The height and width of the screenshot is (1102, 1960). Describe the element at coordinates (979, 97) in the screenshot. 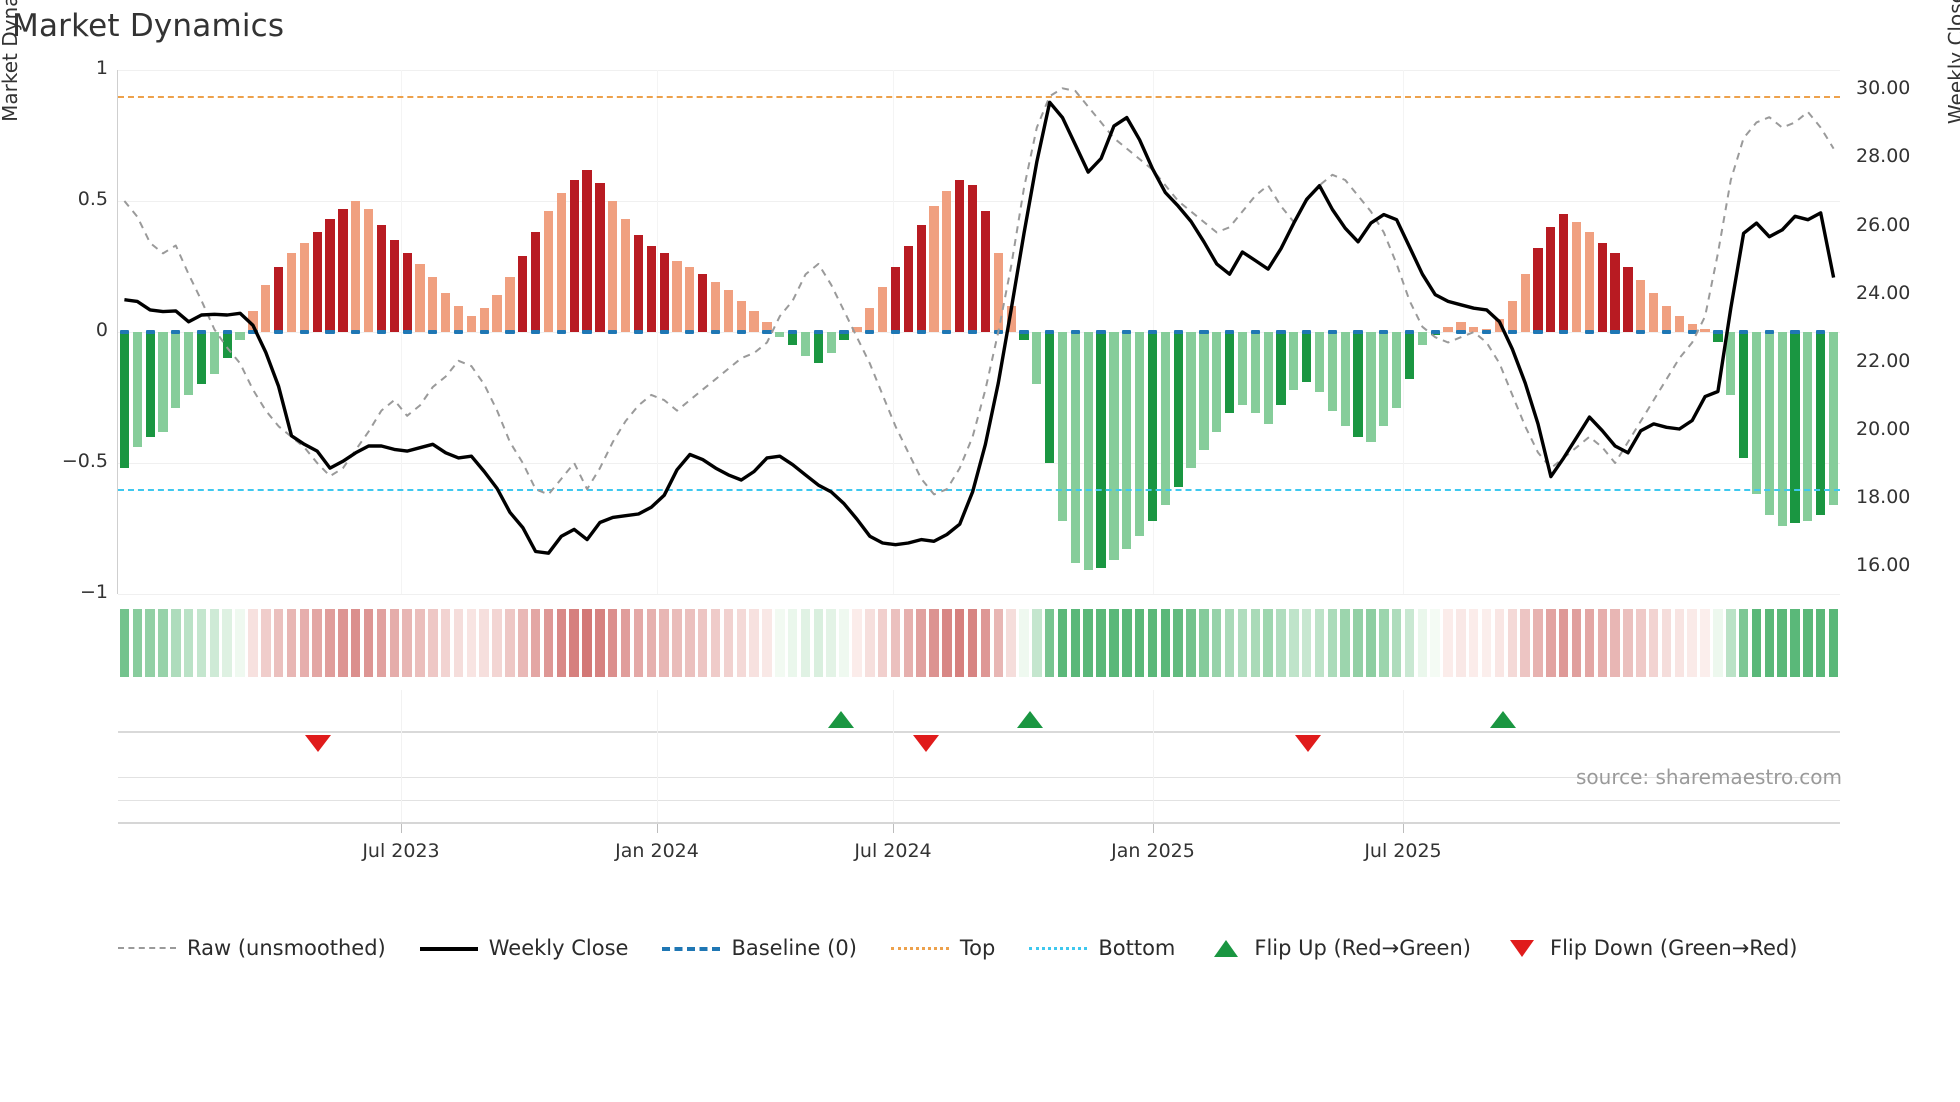

I see `reference-line-top` at that location.